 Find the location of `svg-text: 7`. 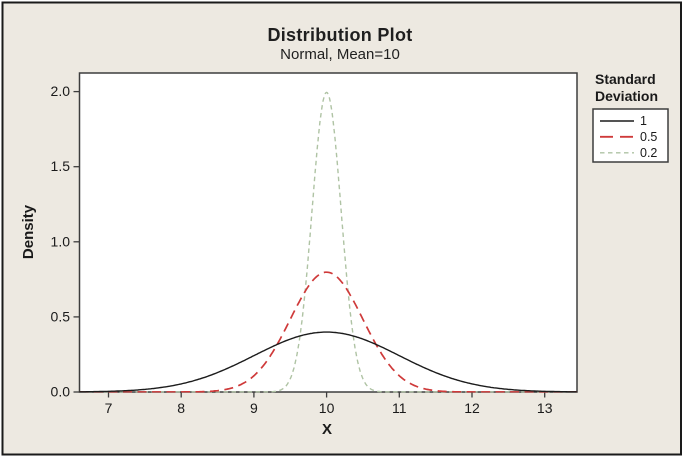

svg-text: 7 is located at coordinates (109, 408).